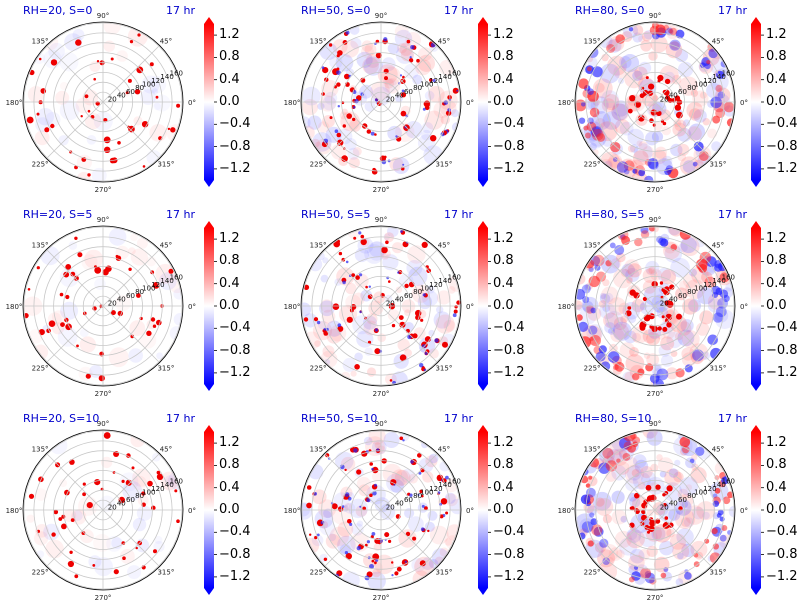 The image size is (799, 616). I want to click on panel-title: RH=20, S=10, so click(61, 418).